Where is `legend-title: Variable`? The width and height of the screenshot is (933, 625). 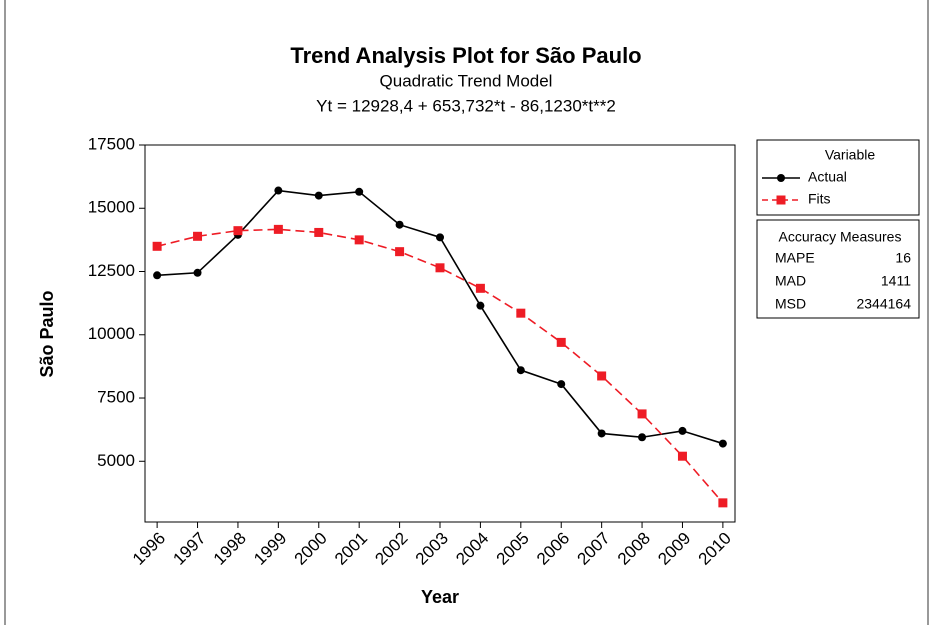
legend-title: Variable is located at coordinates (850, 155).